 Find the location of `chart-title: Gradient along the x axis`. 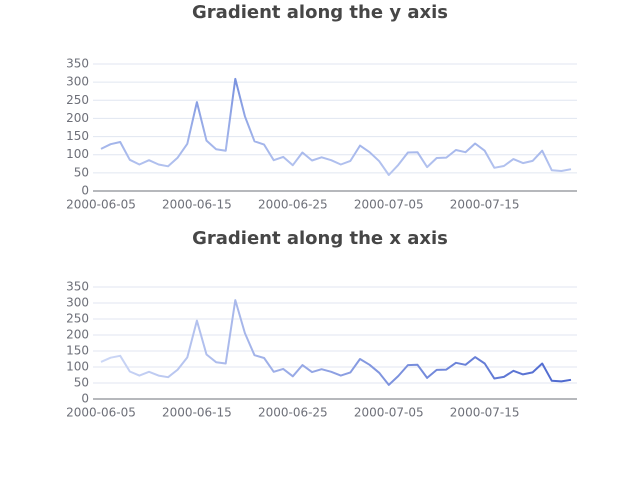

chart-title: Gradient along the x axis is located at coordinates (320, 238).